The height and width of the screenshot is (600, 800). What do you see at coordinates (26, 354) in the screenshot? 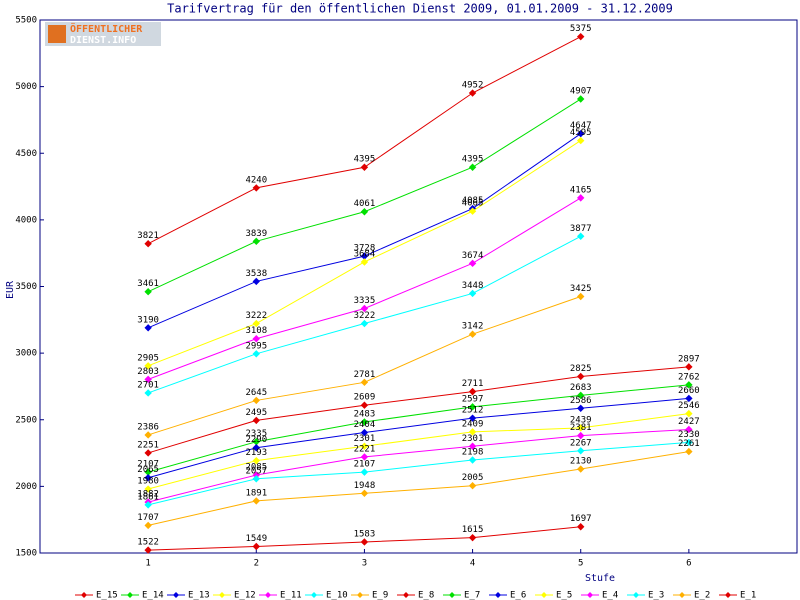
I see `y-tick-label: 3000` at bounding box center [26, 354].